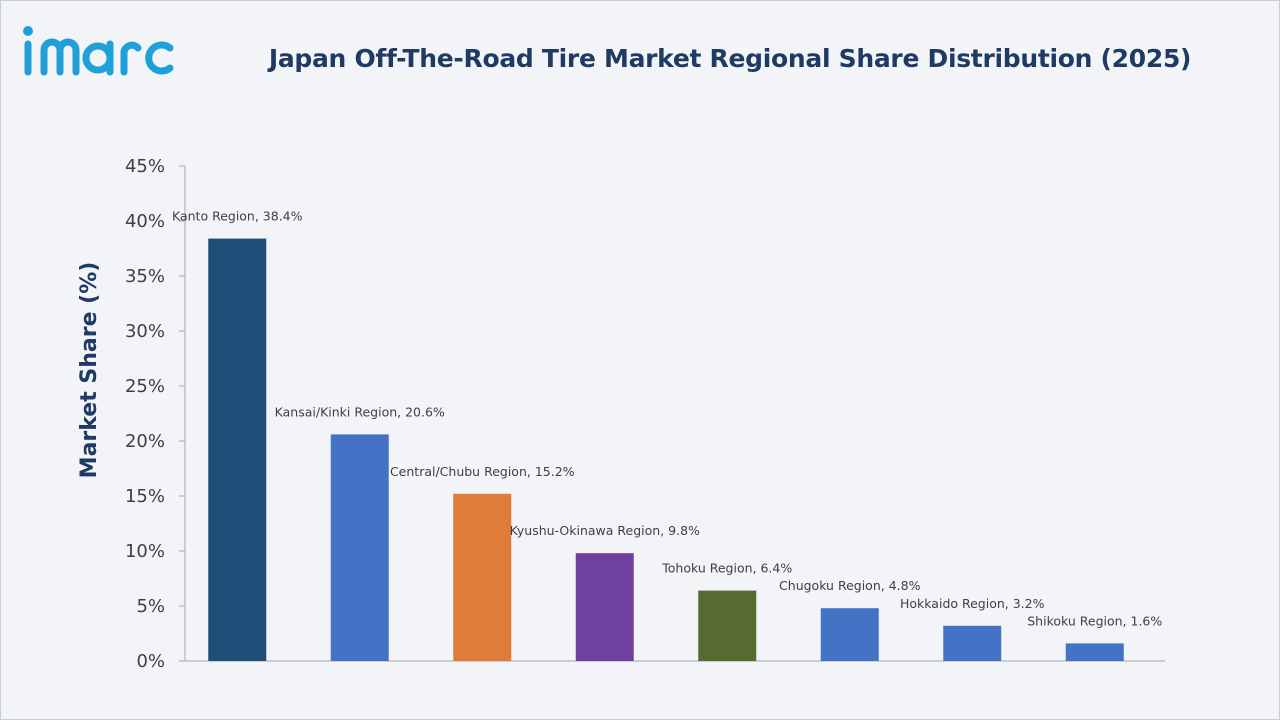 The height and width of the screenshot is (720, 1280). Describe the element at coordinates (145, 441) in the screenshot. I see `y-tick-label: 20%` at that location.